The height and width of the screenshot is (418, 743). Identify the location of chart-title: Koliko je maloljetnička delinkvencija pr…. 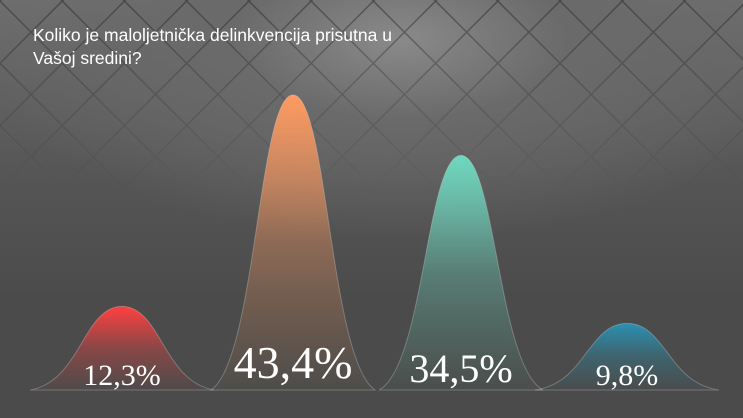
(212, 46).